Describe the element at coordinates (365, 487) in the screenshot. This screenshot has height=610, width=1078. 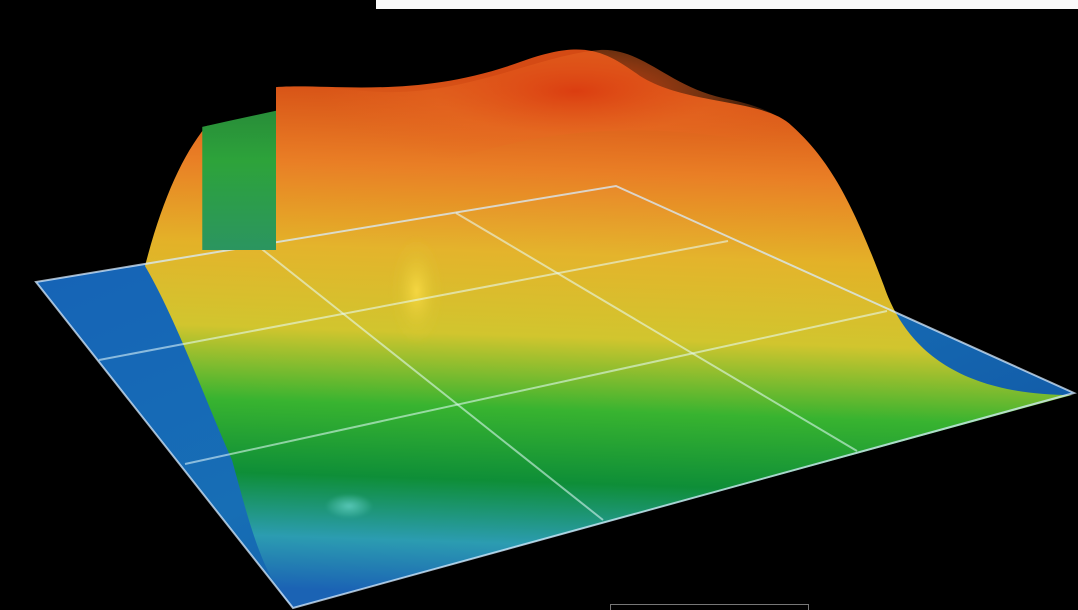
I see `teal-highlight` at that location.